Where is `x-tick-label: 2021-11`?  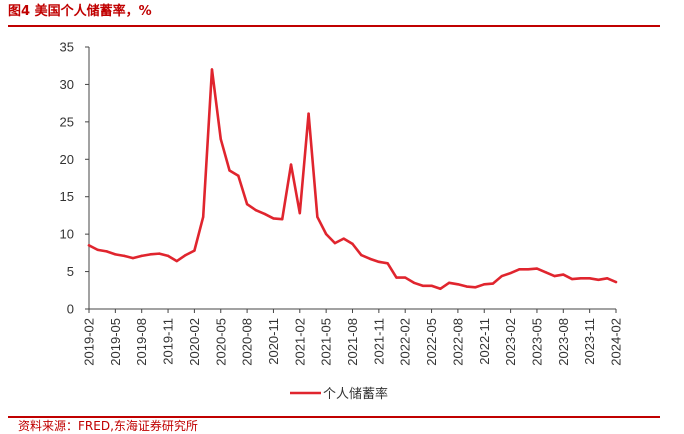 x-tick-label: 2021-11 is located at coordinates (378, 341).